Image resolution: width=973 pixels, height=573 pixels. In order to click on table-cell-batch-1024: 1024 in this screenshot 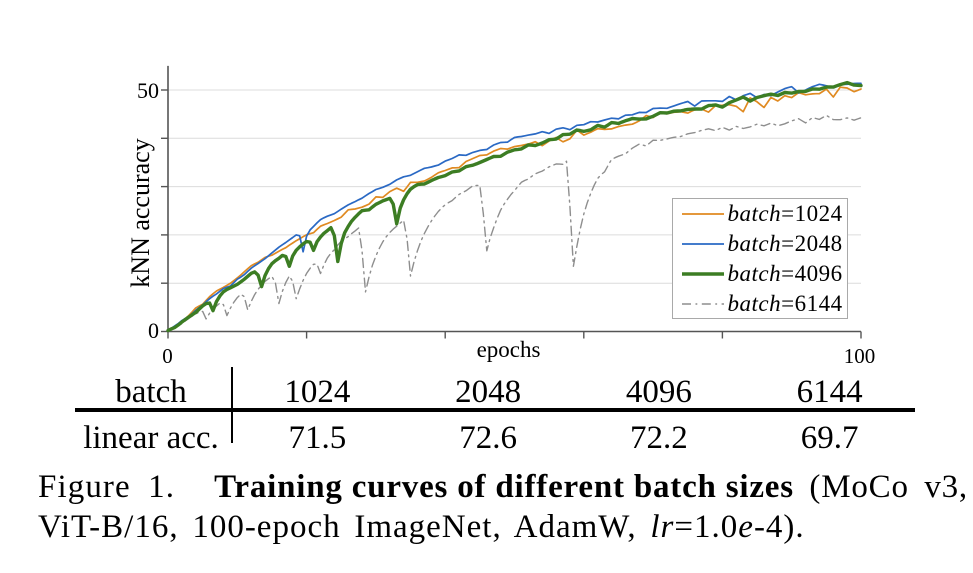, I will do `click(317, 392)`.